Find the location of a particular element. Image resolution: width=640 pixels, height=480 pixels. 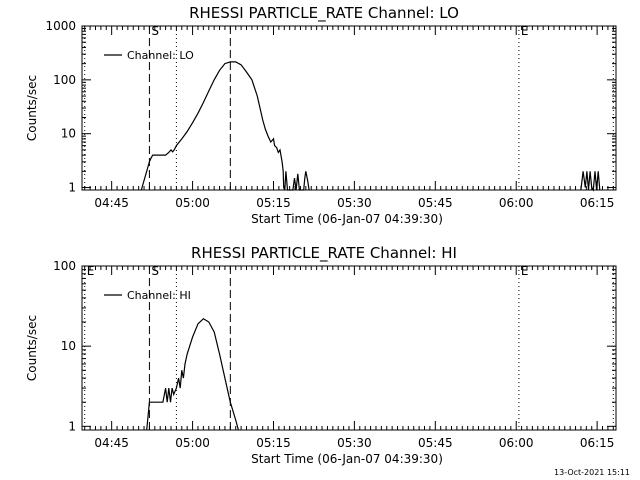

legend-label: Channel: LO is located at coordinates (160, 55).